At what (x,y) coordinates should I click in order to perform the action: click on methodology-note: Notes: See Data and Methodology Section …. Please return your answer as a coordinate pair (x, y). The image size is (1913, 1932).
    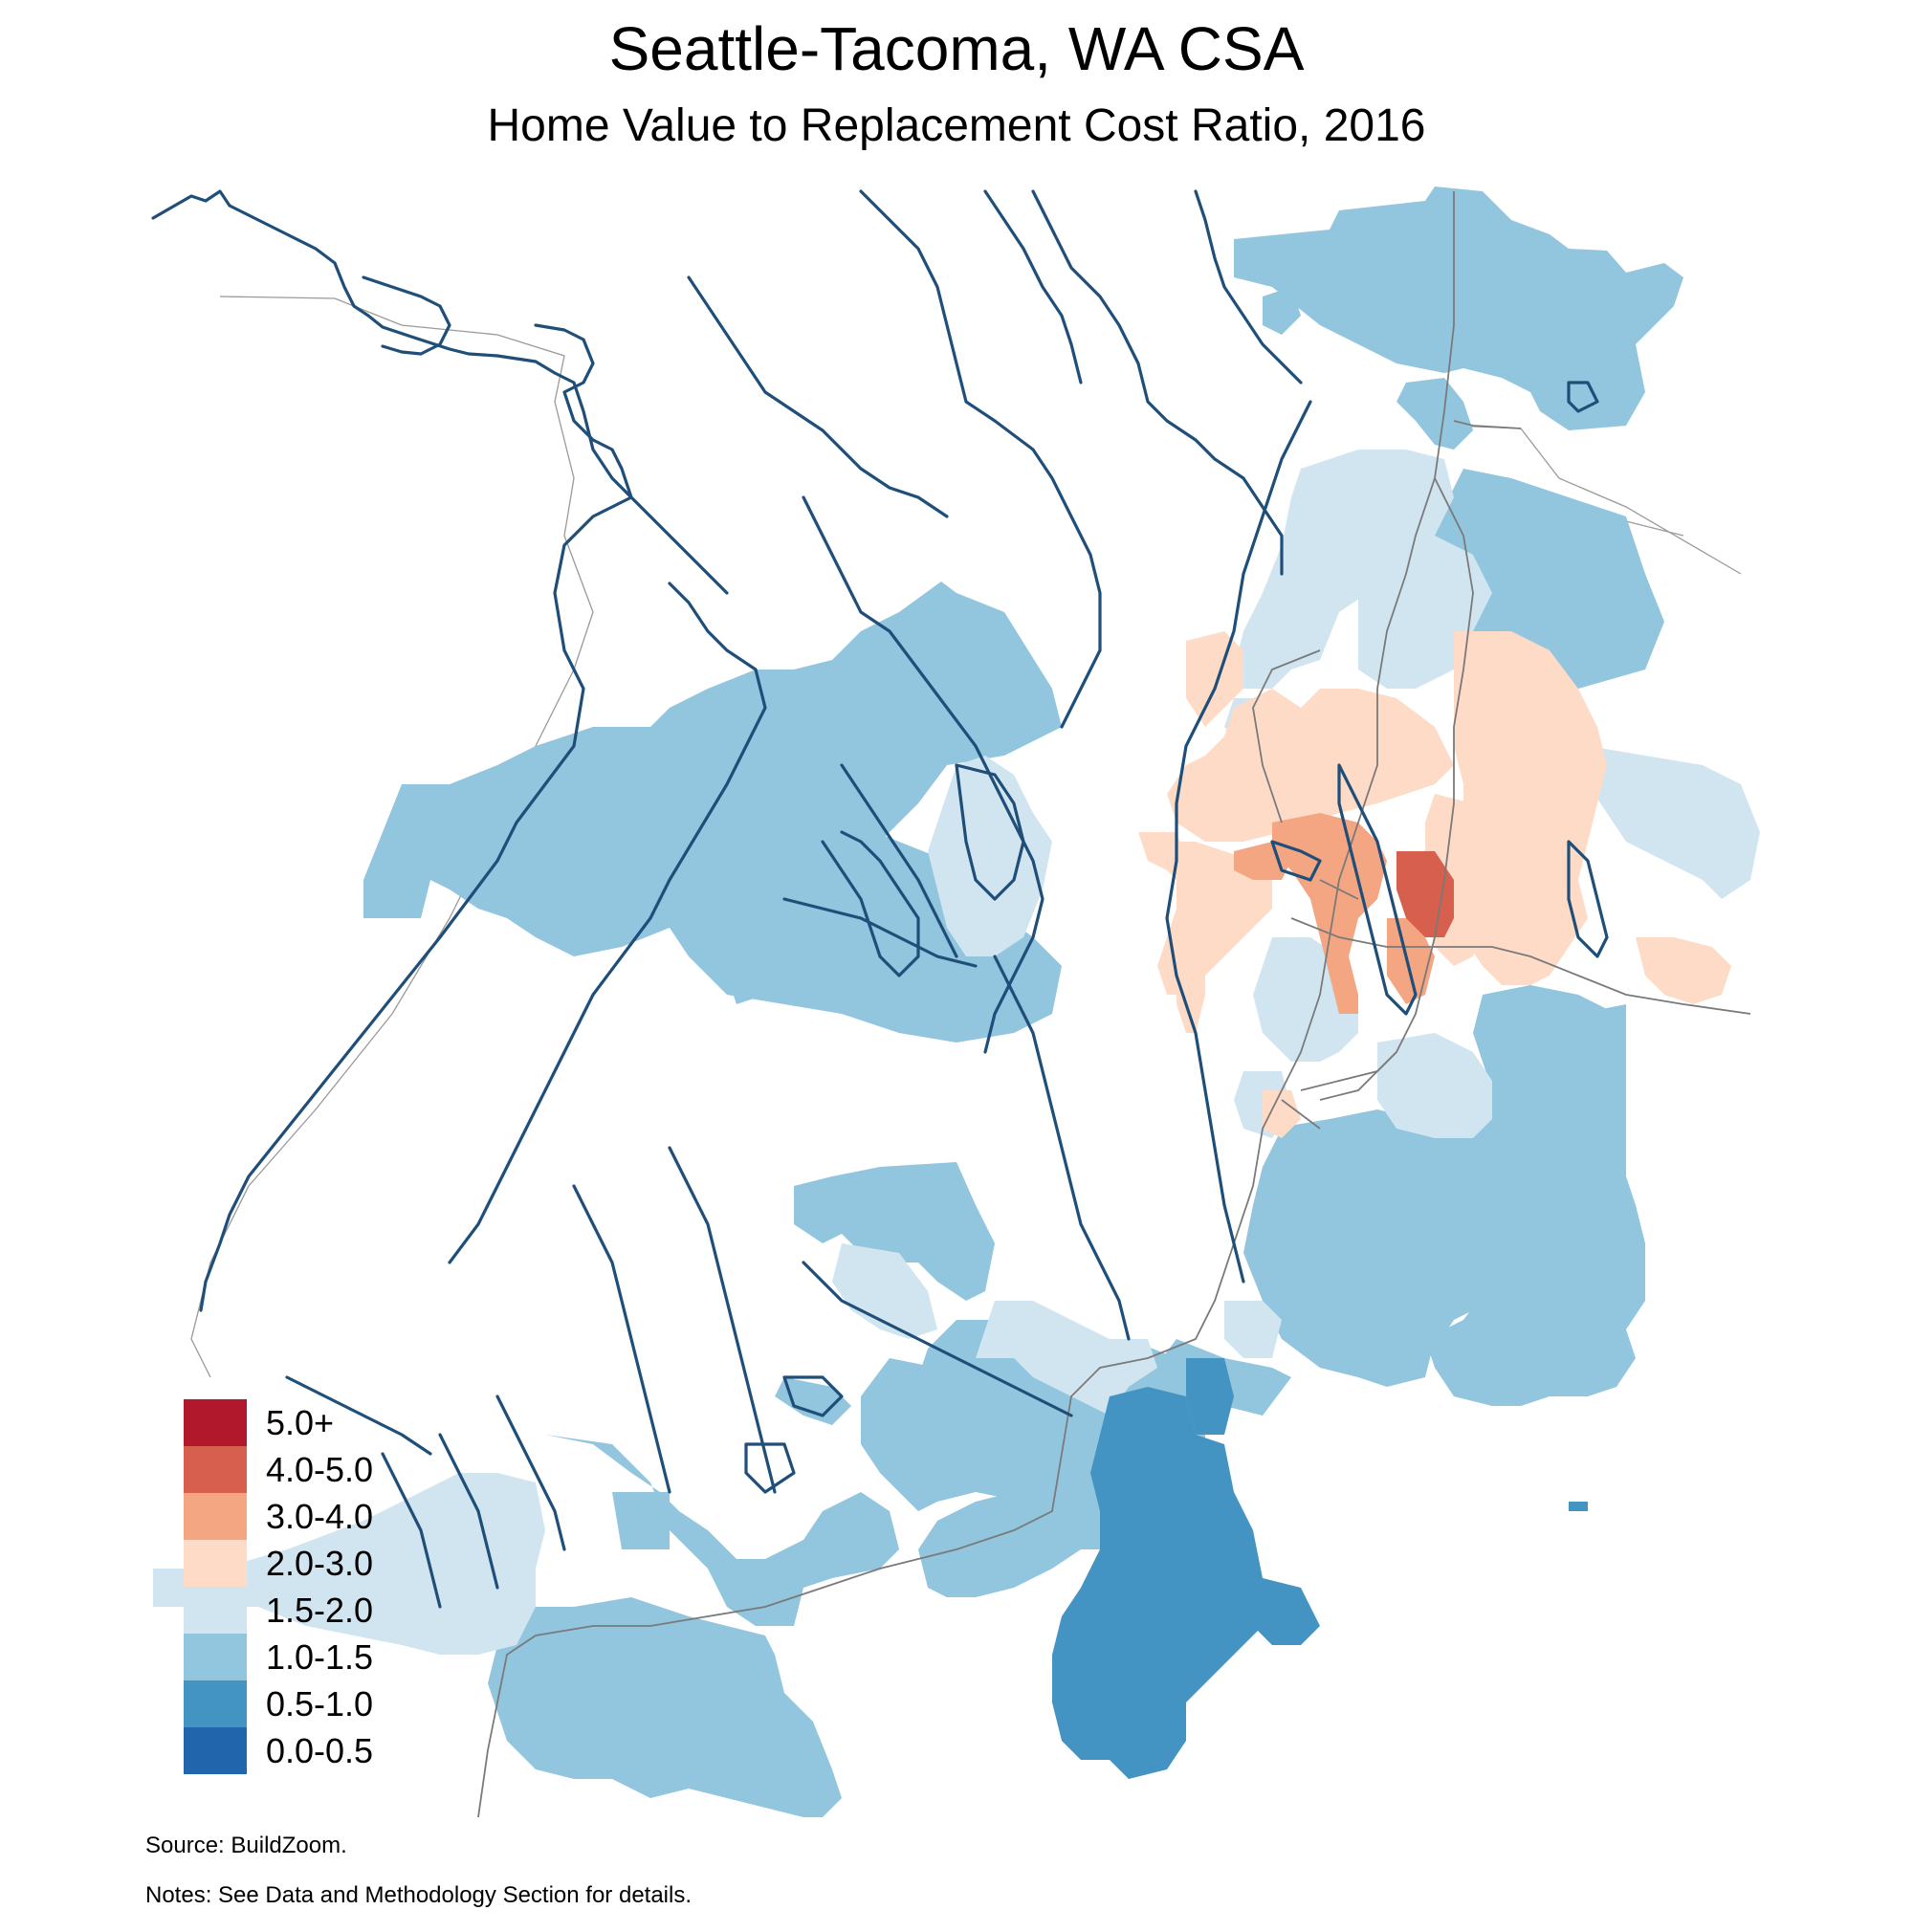
    Looking at the image, I should click on (419, 1895).